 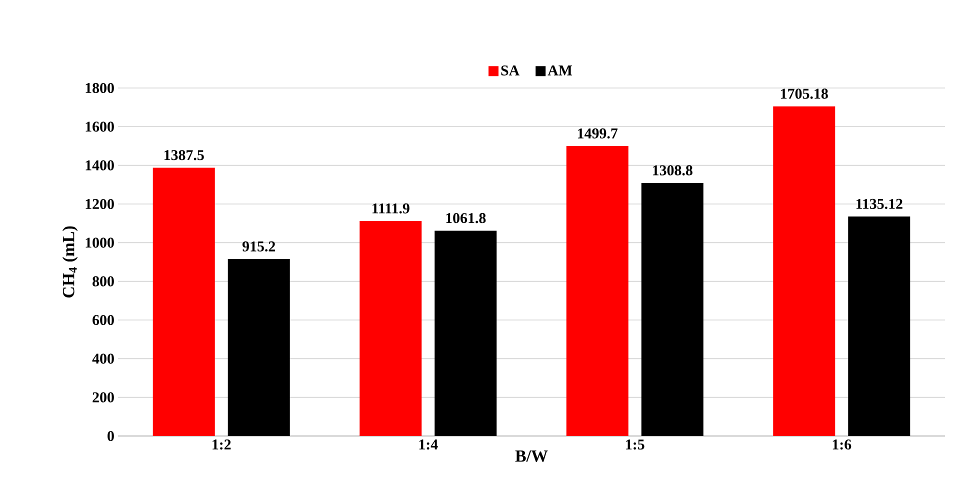 What do you see at coordinates (466, 218) in the screenshot?
I see `data-label: 1061.8` at bounding box center [466, 218].